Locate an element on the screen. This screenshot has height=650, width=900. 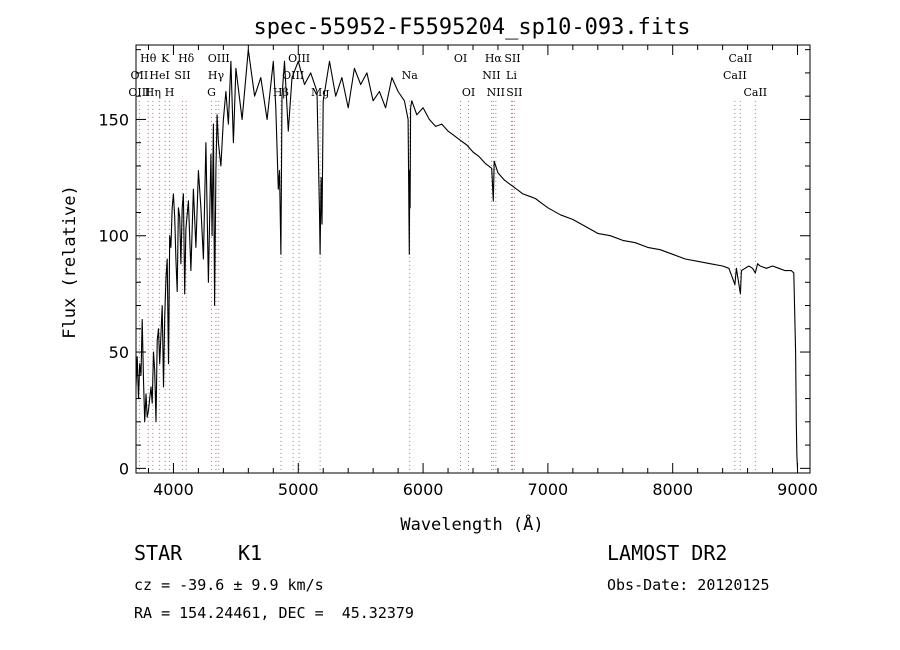
line-label: Hα is located at coordinates (494, 58).